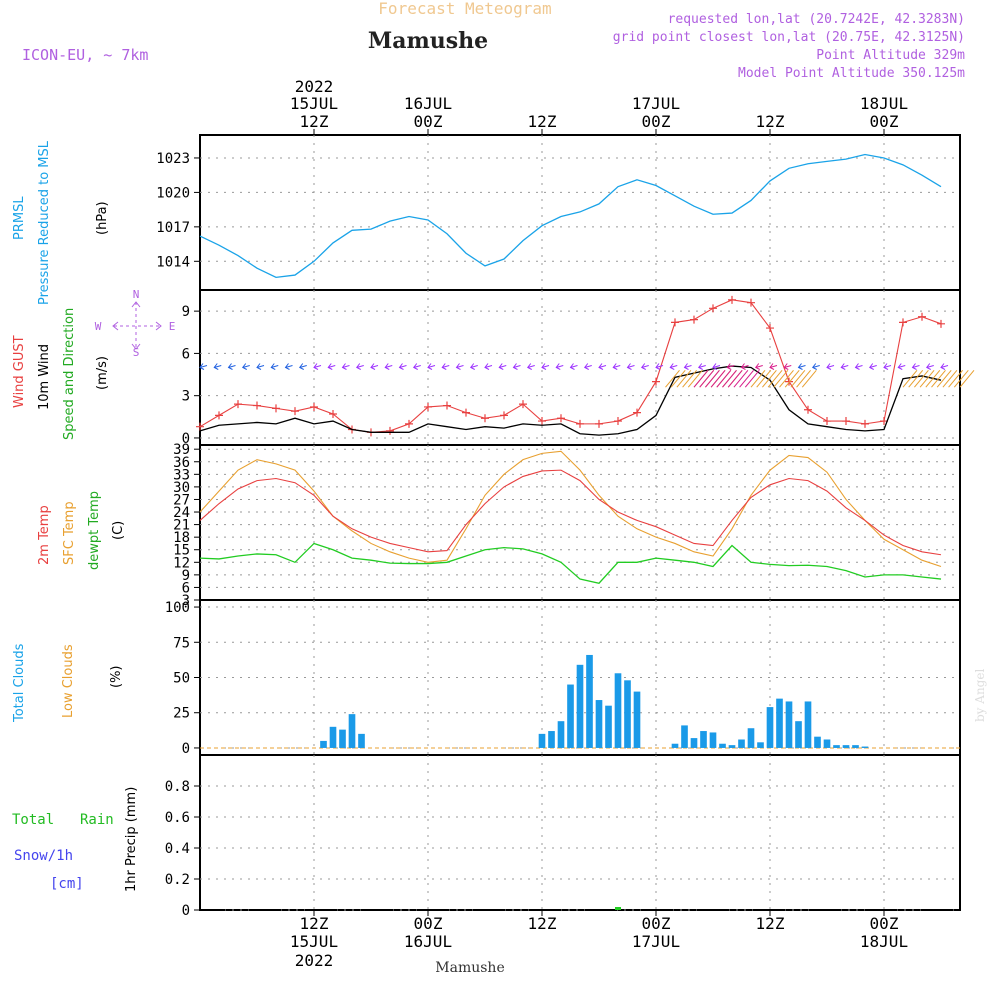  I want to click on ytick-label-temp: 18, so click(181, 538).